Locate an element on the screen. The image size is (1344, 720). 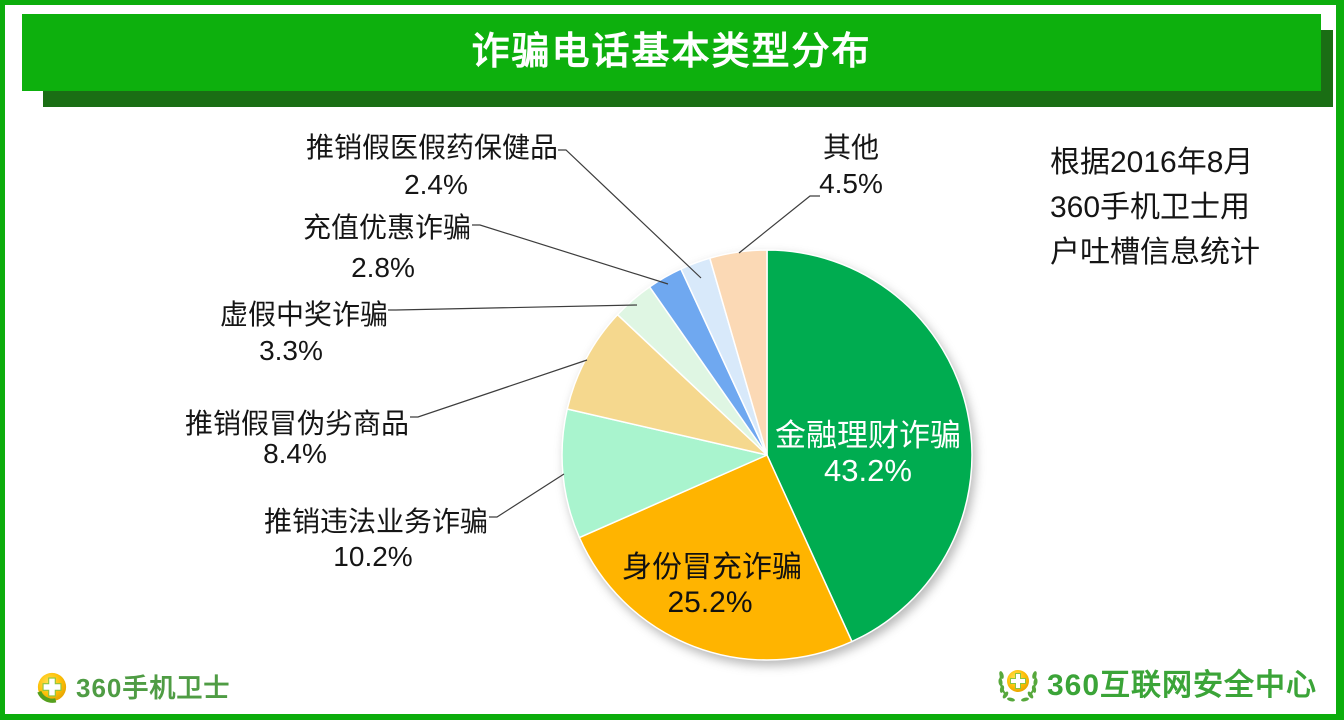
slice-label-name: 推销违法业务诈骗 is located at coordinates (375, 521).